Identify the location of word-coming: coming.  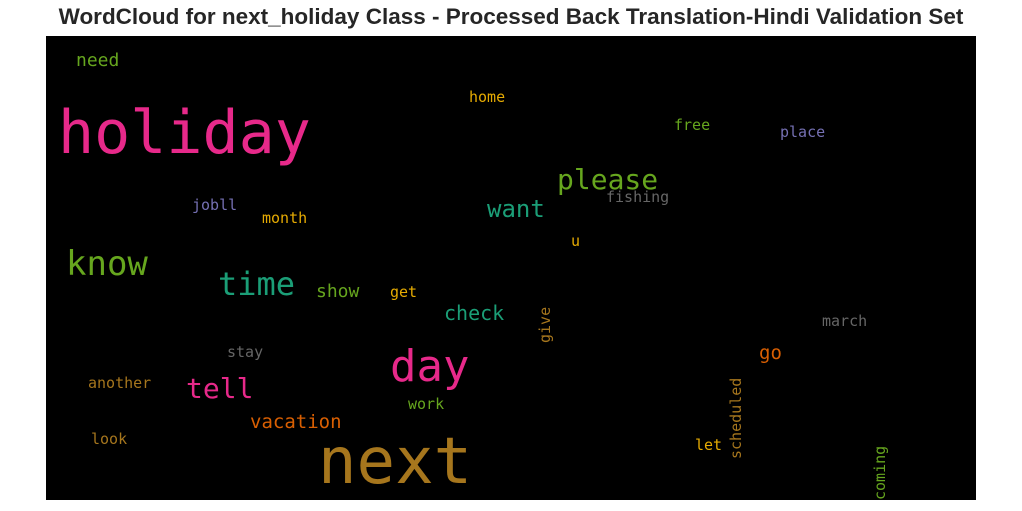
(880, 473).